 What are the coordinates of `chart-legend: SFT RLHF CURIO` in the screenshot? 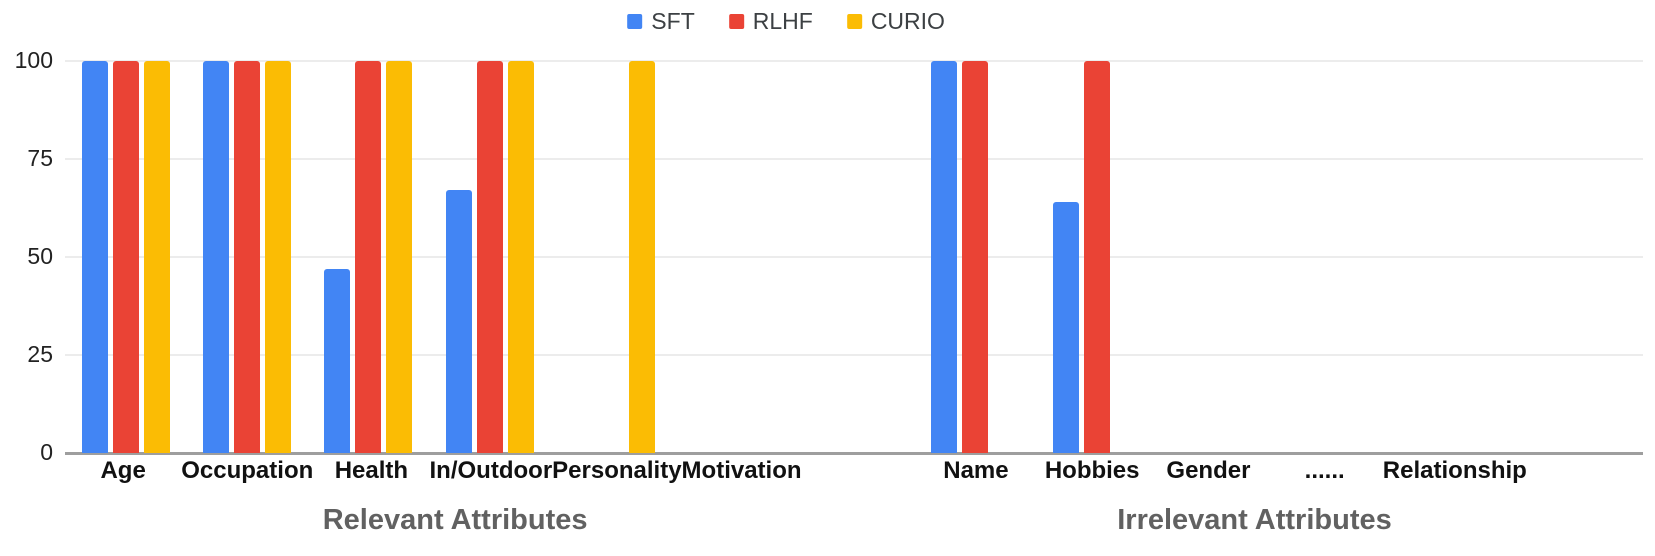 It's located at (786, 21).